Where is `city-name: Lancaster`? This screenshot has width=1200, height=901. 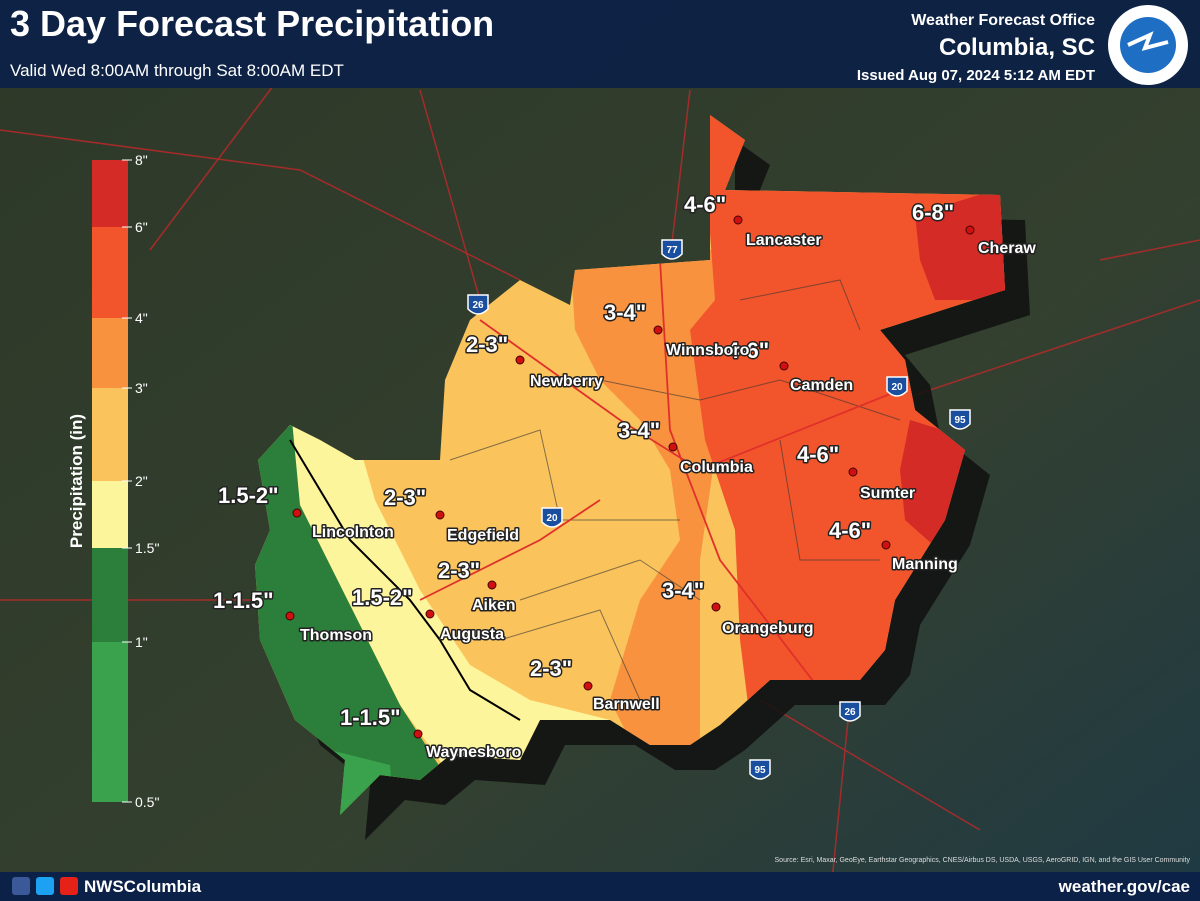 city-name: Lancaster is located at coordinates (784, 240).